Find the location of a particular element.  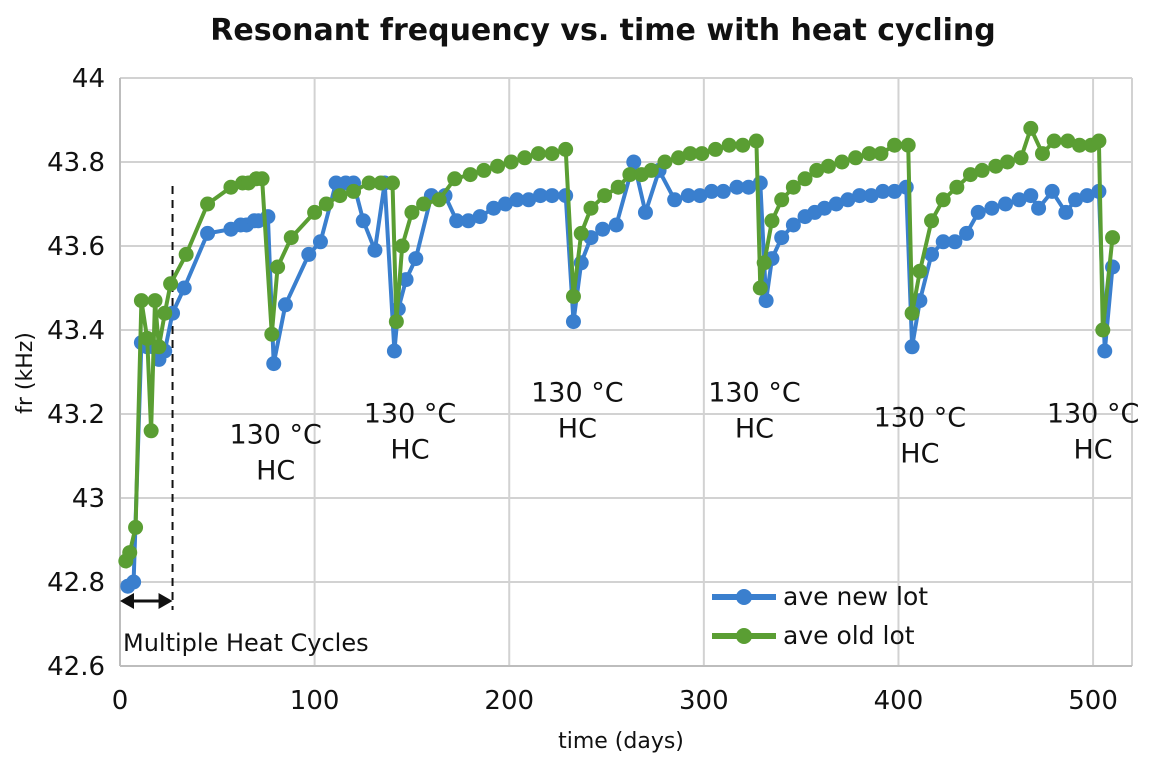

y-tick-label: 42.6 is located at coordinates (76, 667).